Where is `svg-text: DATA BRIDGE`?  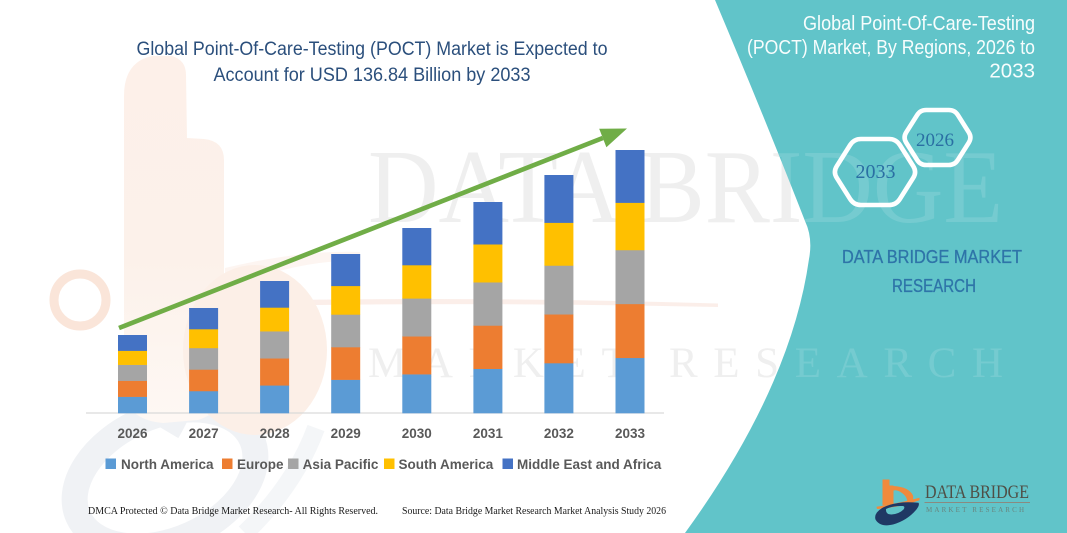 svg-text: DATA BRIDGE is located at coordinates (977, 493).